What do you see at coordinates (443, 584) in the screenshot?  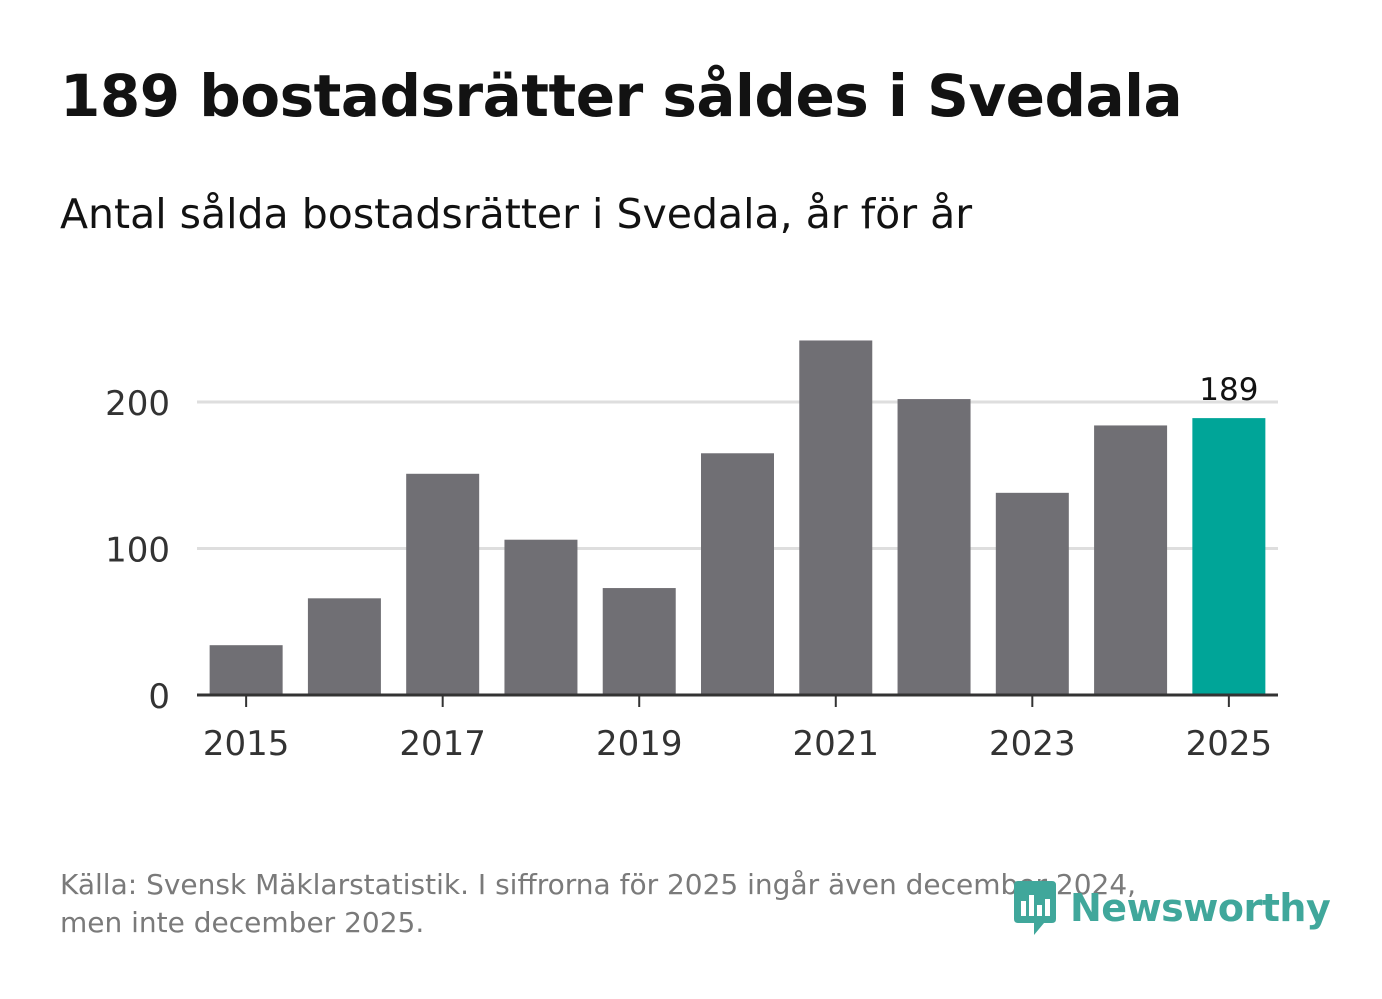 I see `bar-2017` at bounding box center [443, 584].